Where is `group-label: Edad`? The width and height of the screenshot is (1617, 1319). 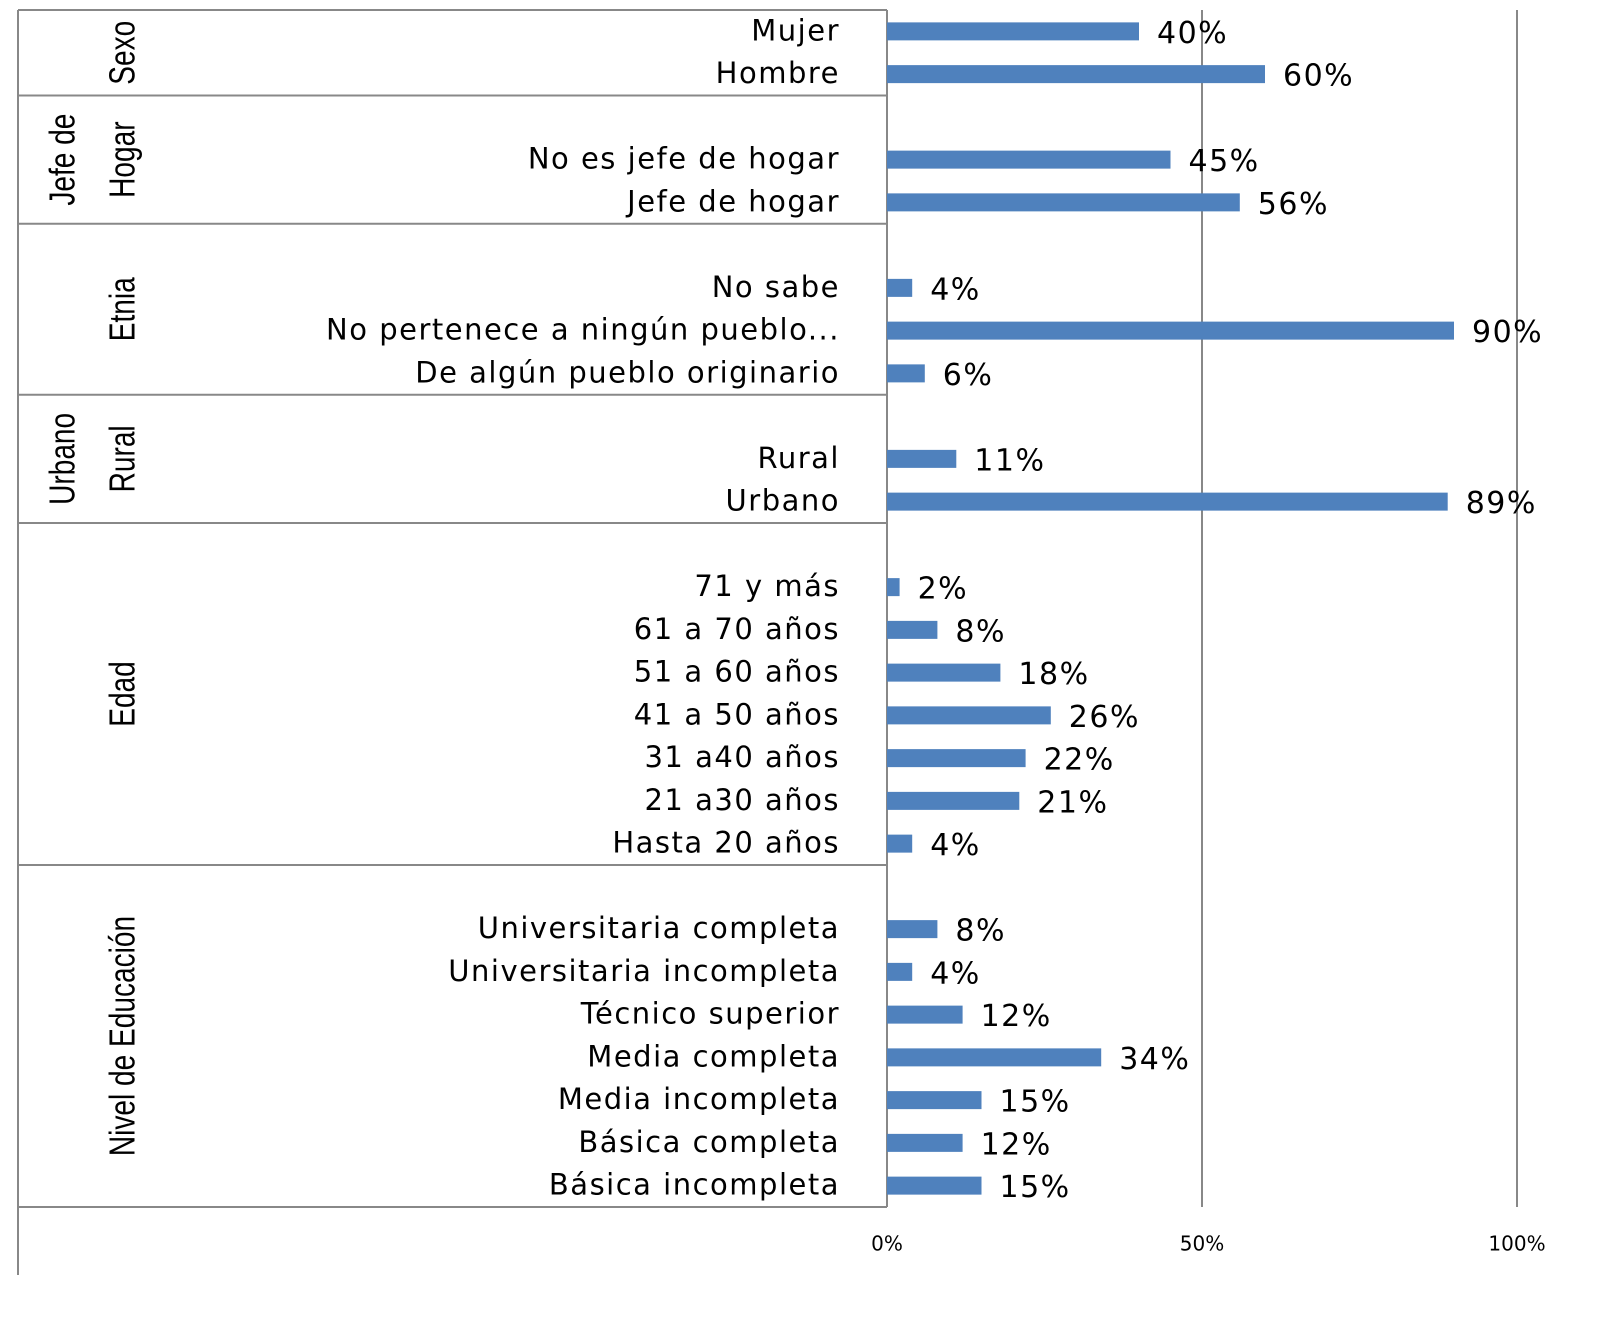 group-label: Edad is located at coordinates (122, 694).